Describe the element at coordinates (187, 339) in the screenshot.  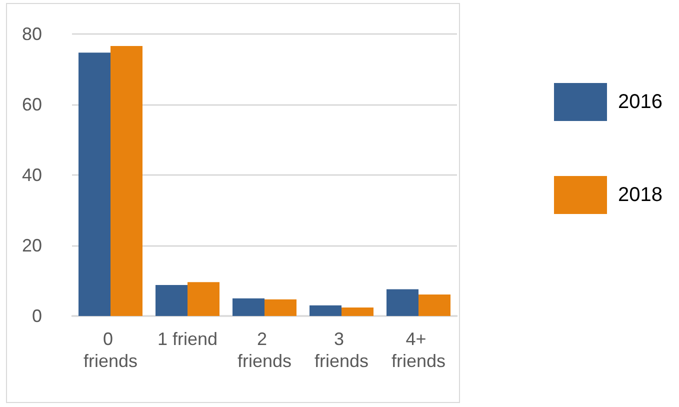
I see `x-tick-label: 1 friend` at that location.